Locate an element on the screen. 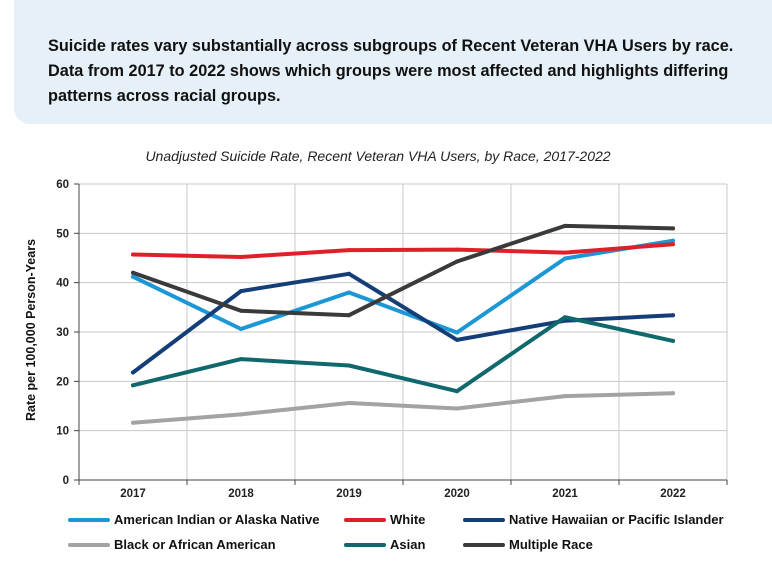  legend-item: American Indian or Alaska Native is located at coordinates (193, 519).